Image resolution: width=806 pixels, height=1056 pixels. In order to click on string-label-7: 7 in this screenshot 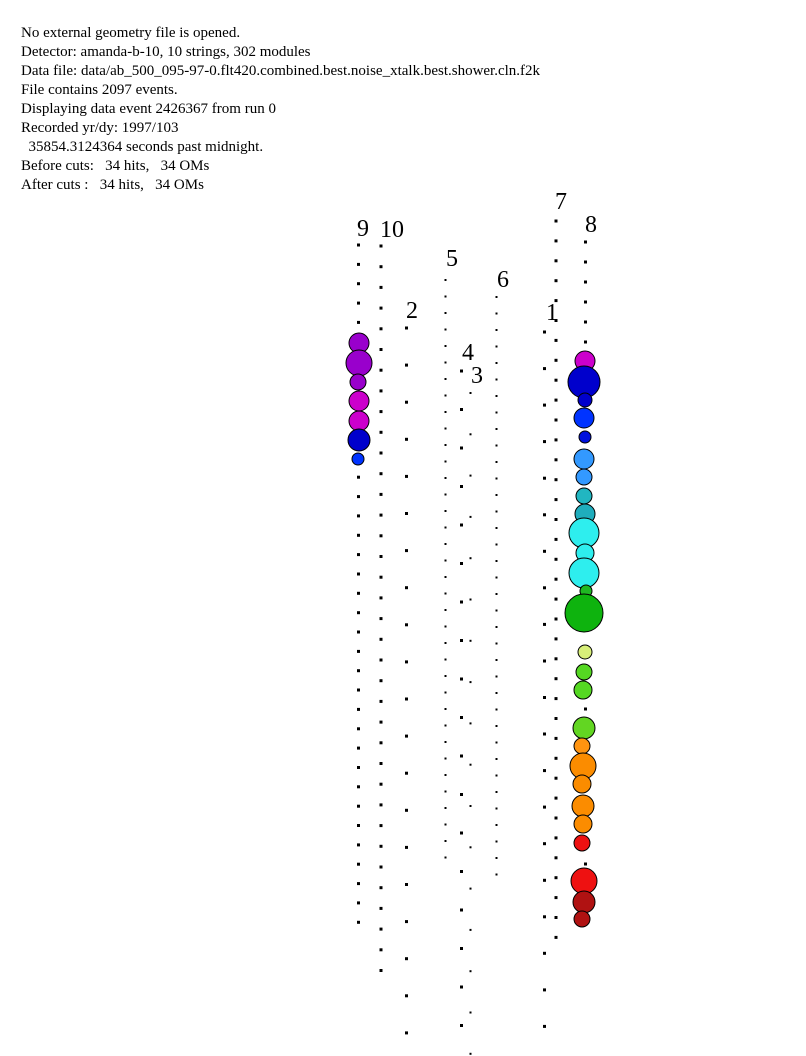, I will do `click(561, 202)`.